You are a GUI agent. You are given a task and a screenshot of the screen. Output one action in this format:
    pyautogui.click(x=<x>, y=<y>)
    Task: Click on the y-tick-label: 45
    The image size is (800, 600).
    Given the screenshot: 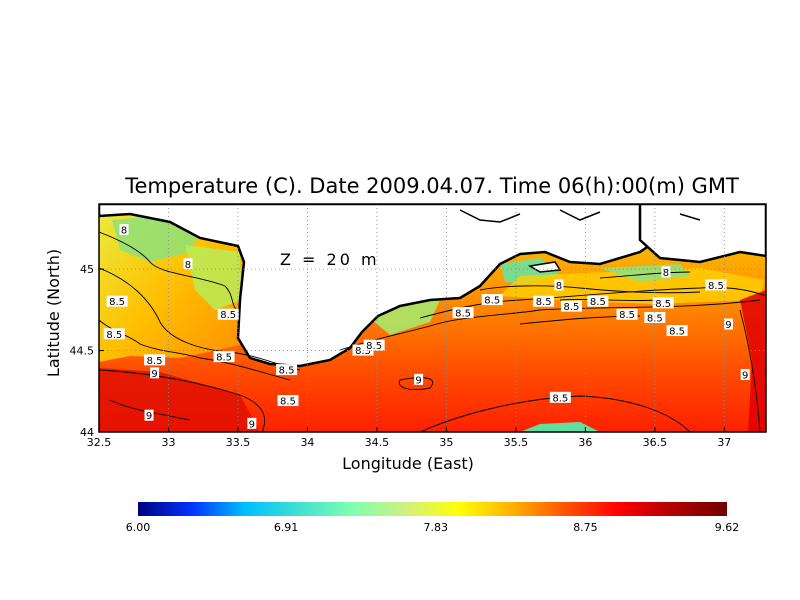 What is the action you would take?
    pyautogui.click(x=87, y=269)
    